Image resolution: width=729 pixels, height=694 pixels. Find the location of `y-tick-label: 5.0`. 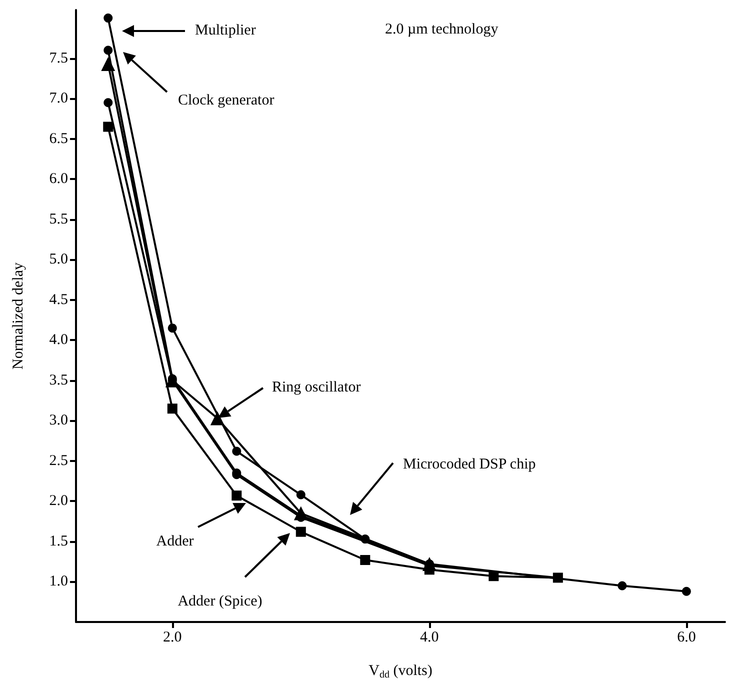

y-tick-label: 5.0 is located at coordinates (58, 260).